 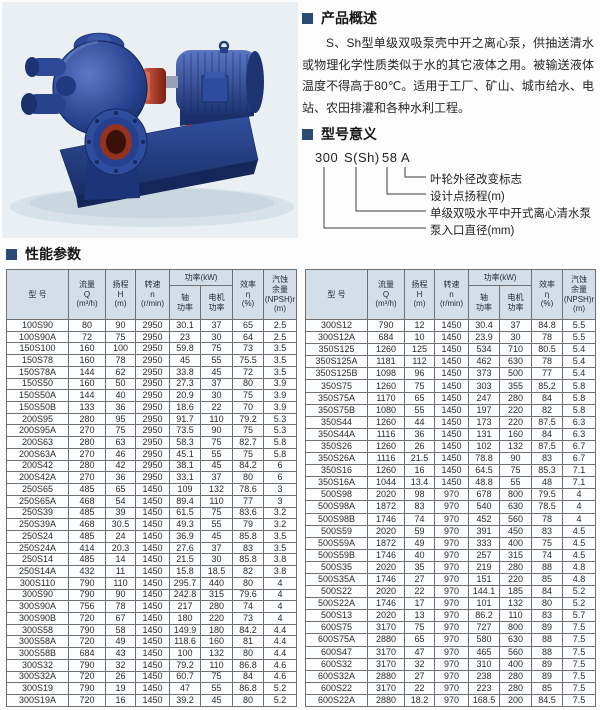 I want to click on table-cell: 78.8, so click(x=484, y=459).